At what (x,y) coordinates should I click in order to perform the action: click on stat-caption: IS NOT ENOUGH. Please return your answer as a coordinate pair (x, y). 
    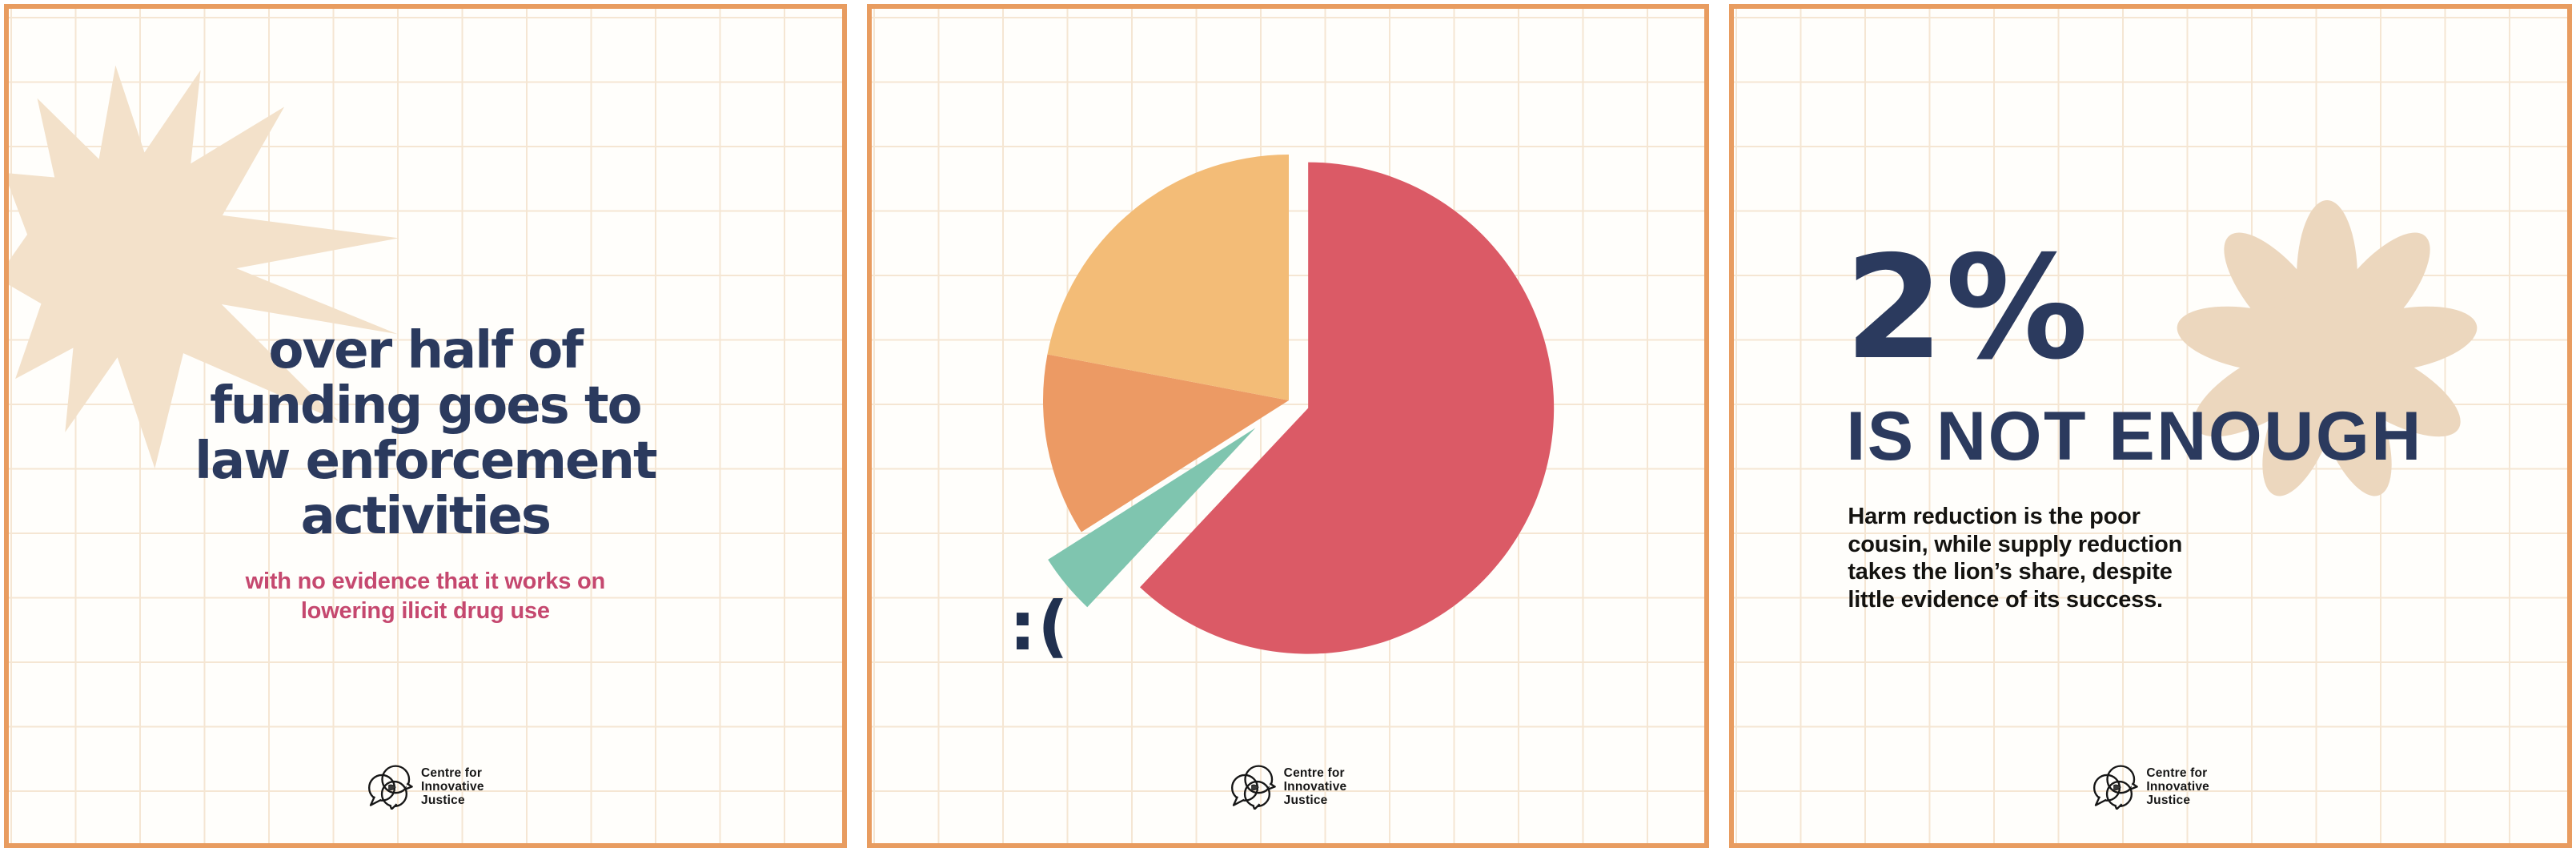
    Looking at the image, I should click on (2134, 436).